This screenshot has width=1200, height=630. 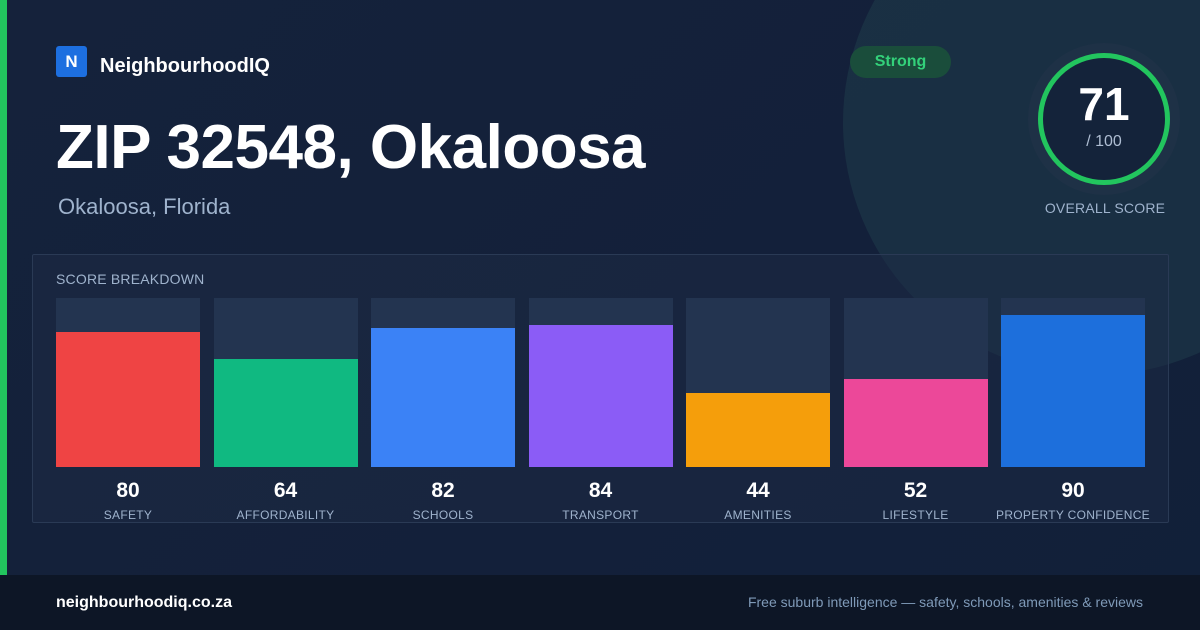 What do you see at coordinates (128, 515) in the screenshot?
I see `metric-label: SAFETY` at bounding box center [128, 515].